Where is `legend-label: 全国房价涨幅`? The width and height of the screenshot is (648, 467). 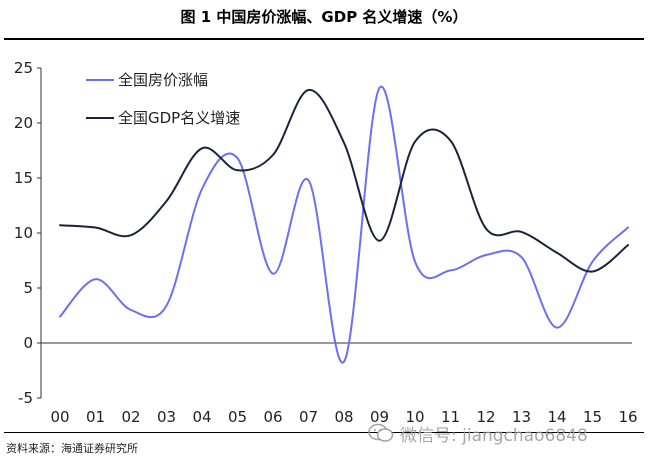
legend-label: 全国房价涨幅 is located at coordinates (163, 80).